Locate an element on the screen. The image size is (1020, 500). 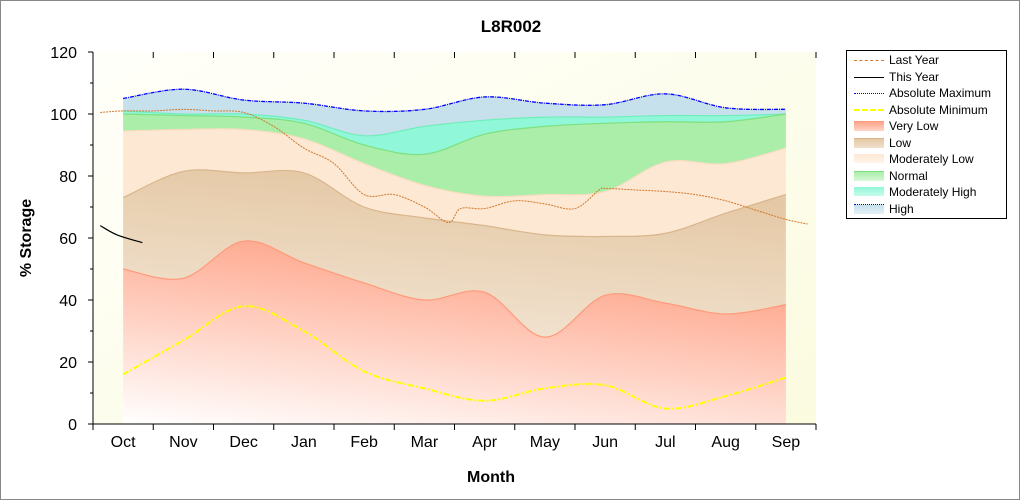
legend-item-absolute-minimum: Absolute Minimum is located at coordinates (926, 110).